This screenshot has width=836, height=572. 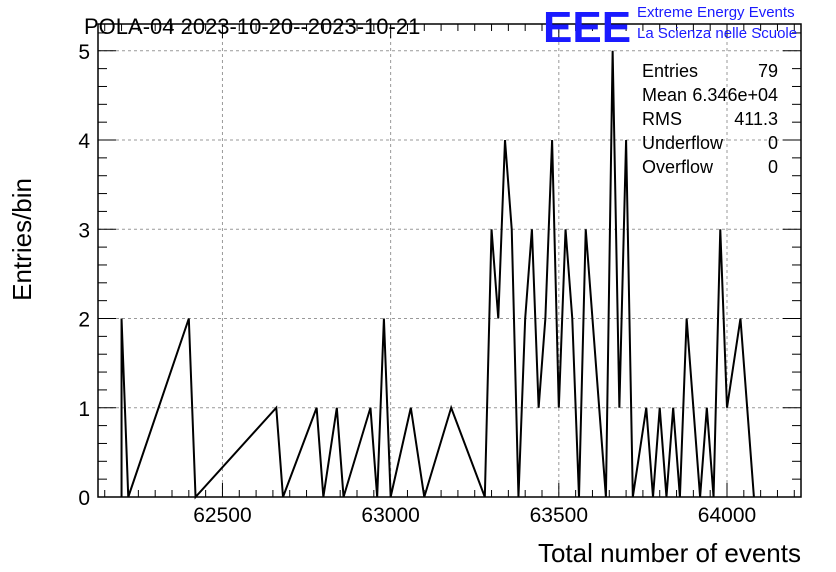 I want to click on stat-label: Mean, so click(x=664, y=95).